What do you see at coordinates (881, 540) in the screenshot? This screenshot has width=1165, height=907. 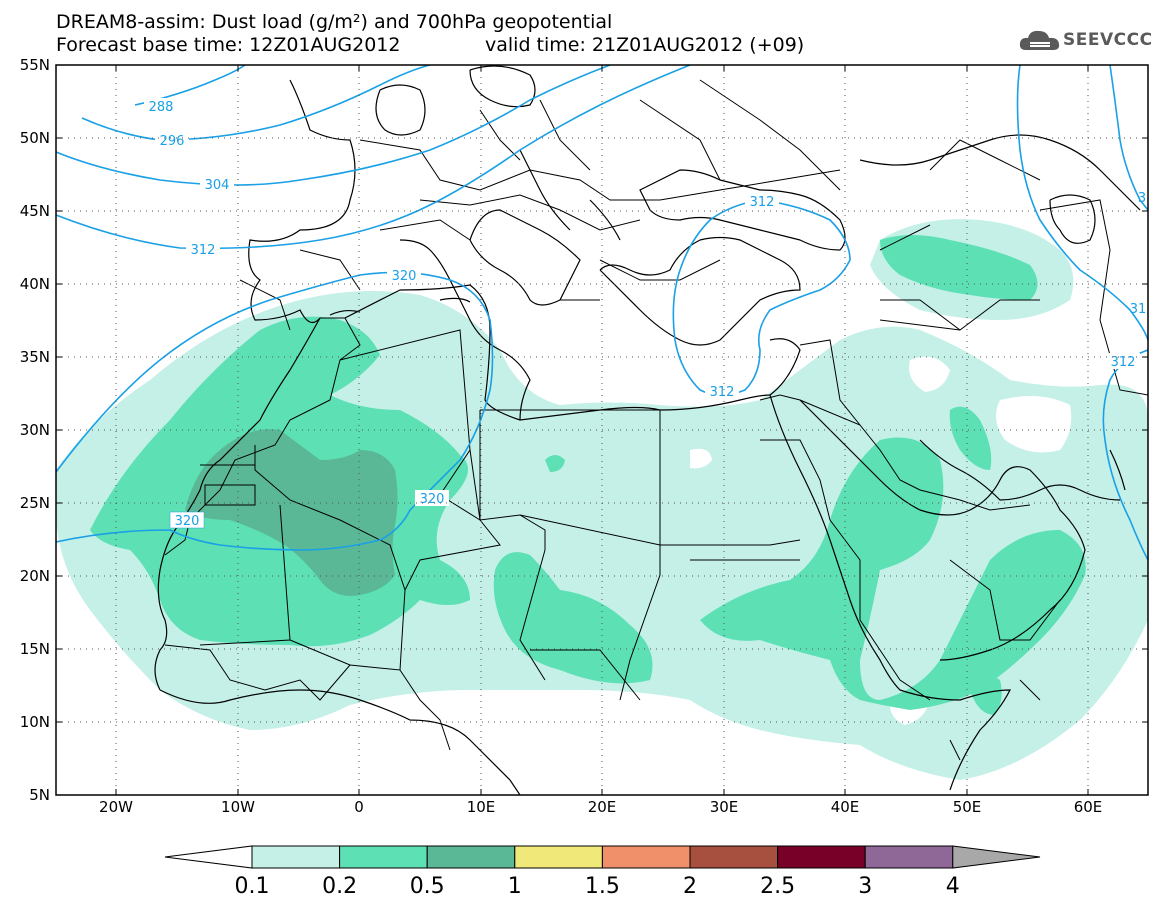 I see `dust-free-areas` at bounding box center [881, 540].